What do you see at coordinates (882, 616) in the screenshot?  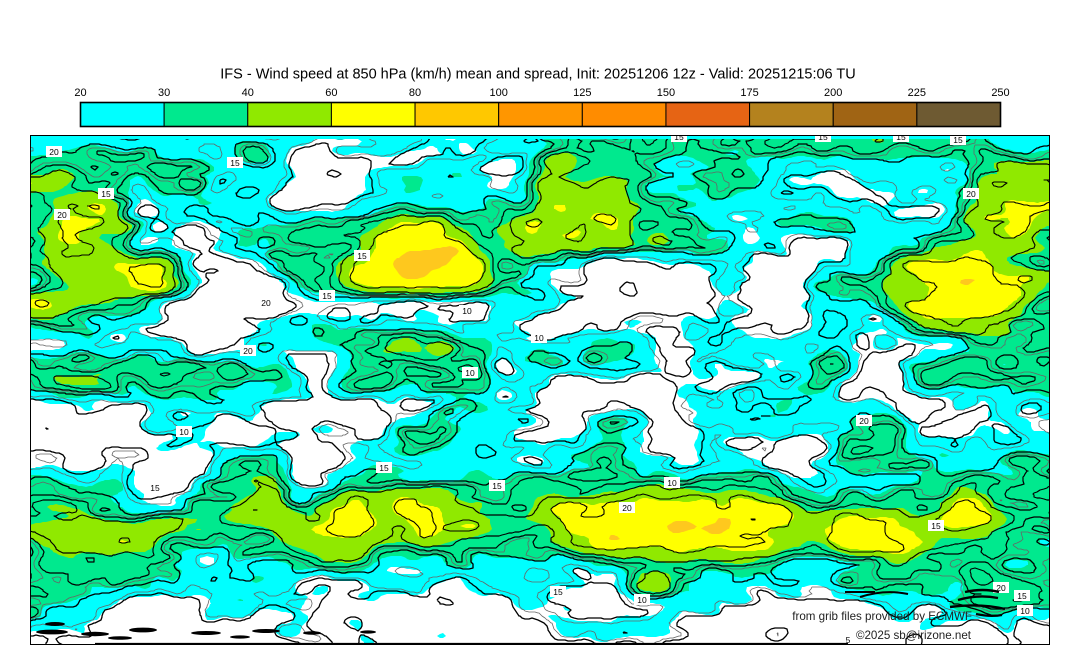 I see `svg-text:from grib files provided by EC: from grib files provided by ECMWF` at bounding box center [882, 616].